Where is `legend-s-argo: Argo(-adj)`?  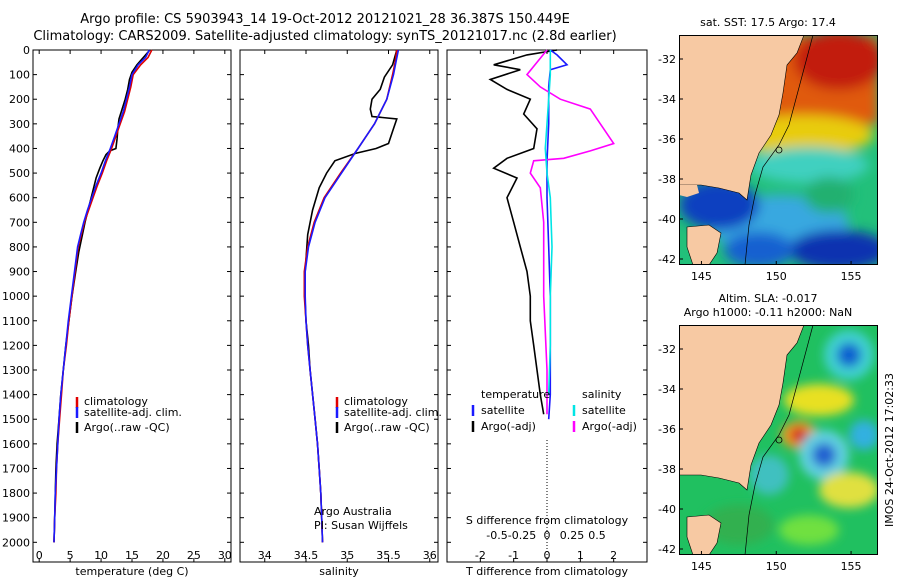 legend-s-argo: Argo(-adj) is located at coordinates (609, 426).